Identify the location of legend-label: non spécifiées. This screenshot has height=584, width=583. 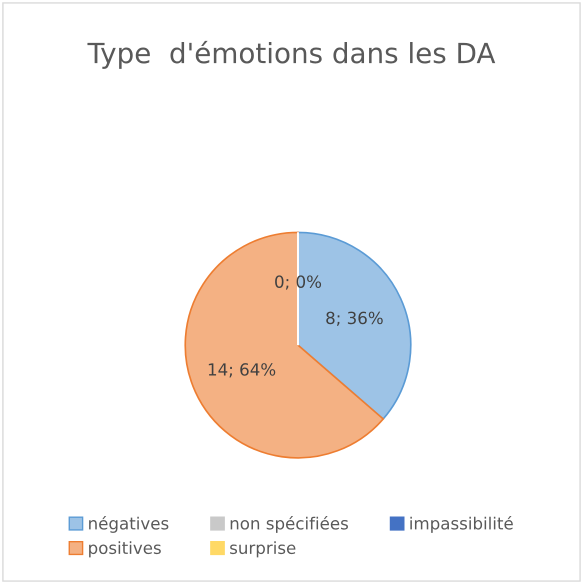
(289, 524).